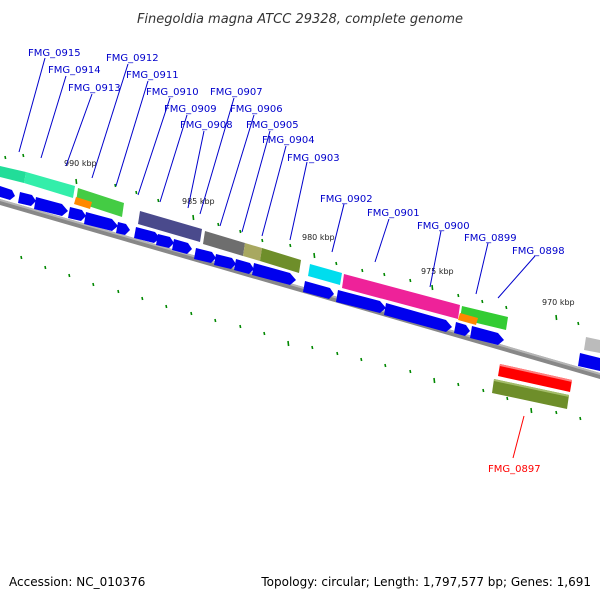 The width and height of the screenshot is (600, 600). Describe the element at coordinates (54, 53) in the screenshot. I see `gene-label-fmg-0915: FMG_0915` at that location.